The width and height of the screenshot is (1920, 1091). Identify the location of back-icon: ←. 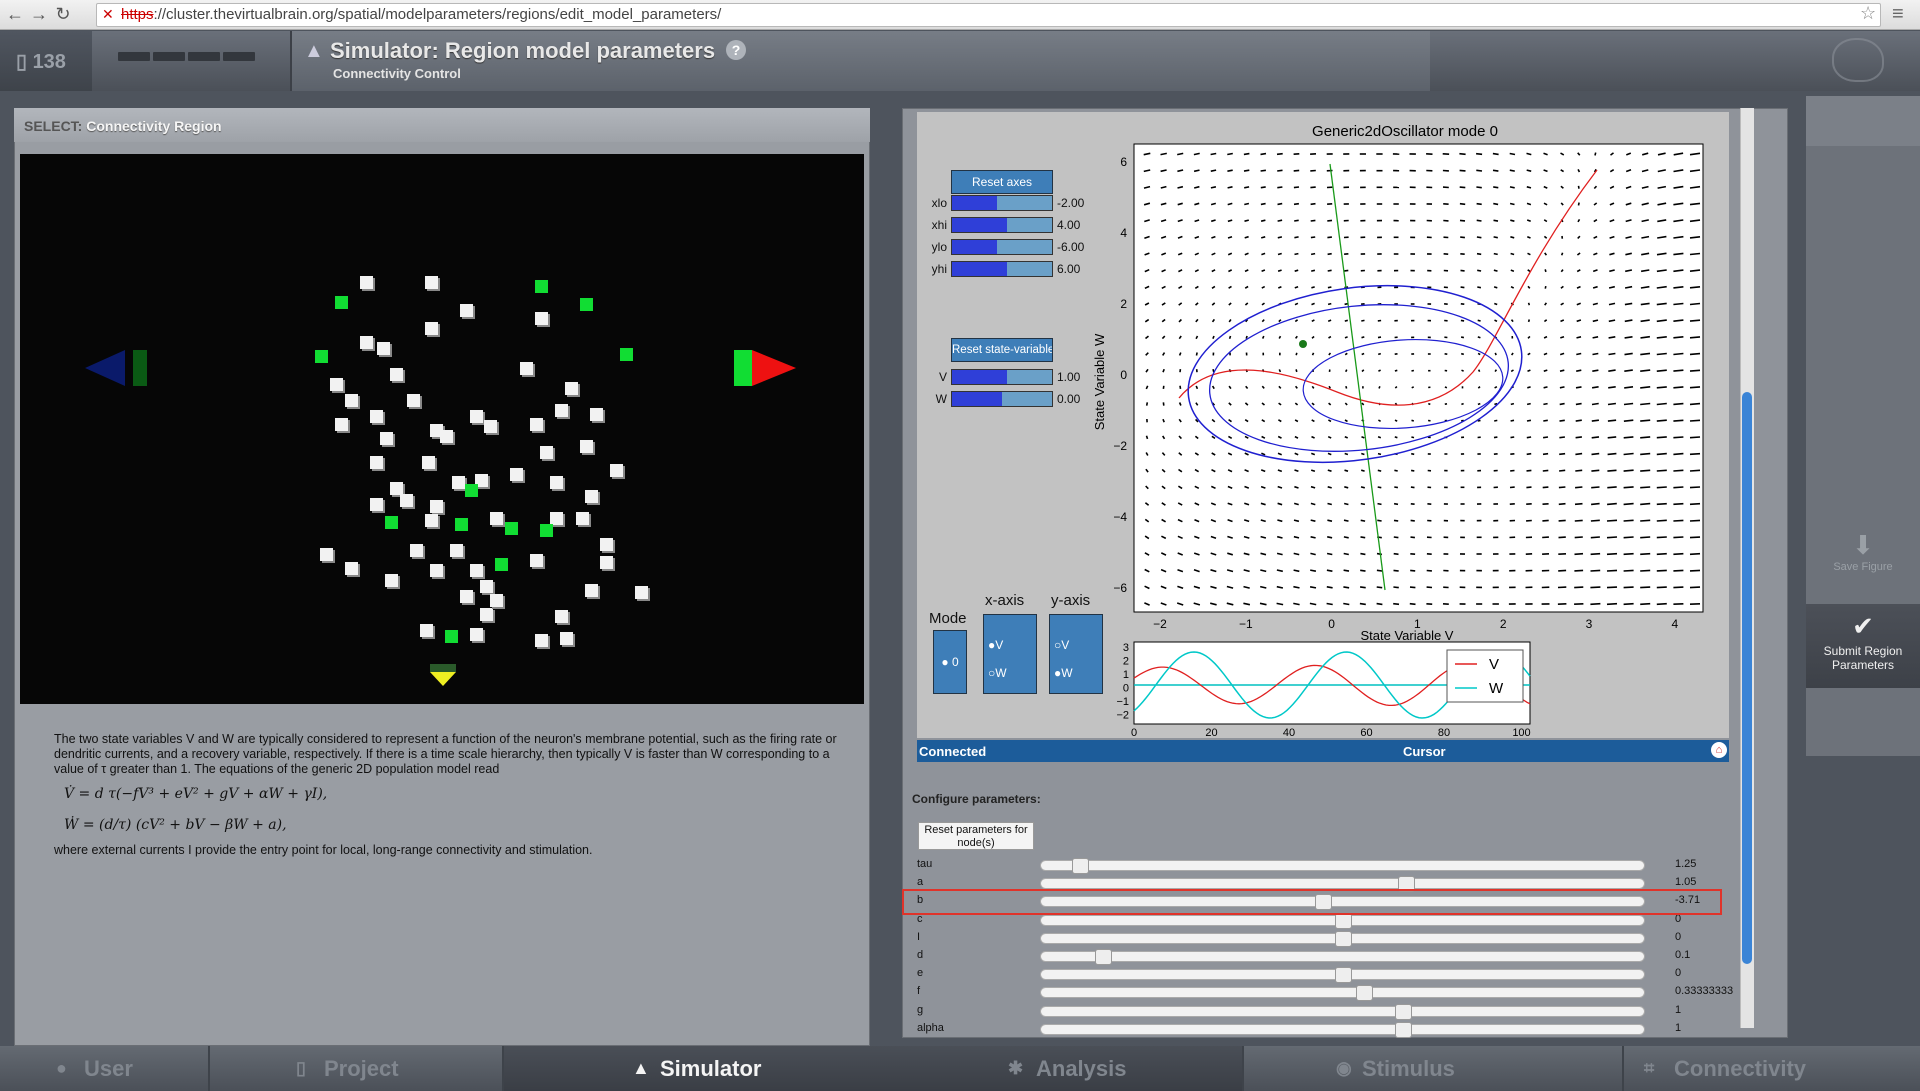
(15, 14).